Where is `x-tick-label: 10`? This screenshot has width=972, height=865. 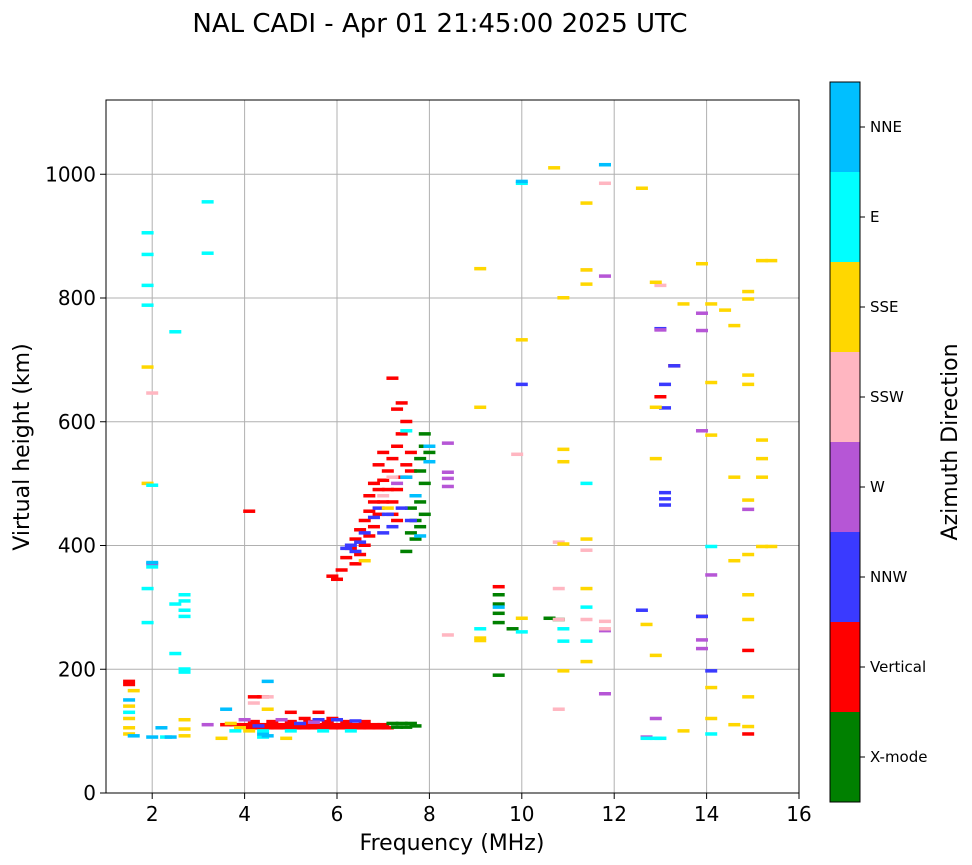
x-tick-label: 10 is located at coordinates (521, 814).